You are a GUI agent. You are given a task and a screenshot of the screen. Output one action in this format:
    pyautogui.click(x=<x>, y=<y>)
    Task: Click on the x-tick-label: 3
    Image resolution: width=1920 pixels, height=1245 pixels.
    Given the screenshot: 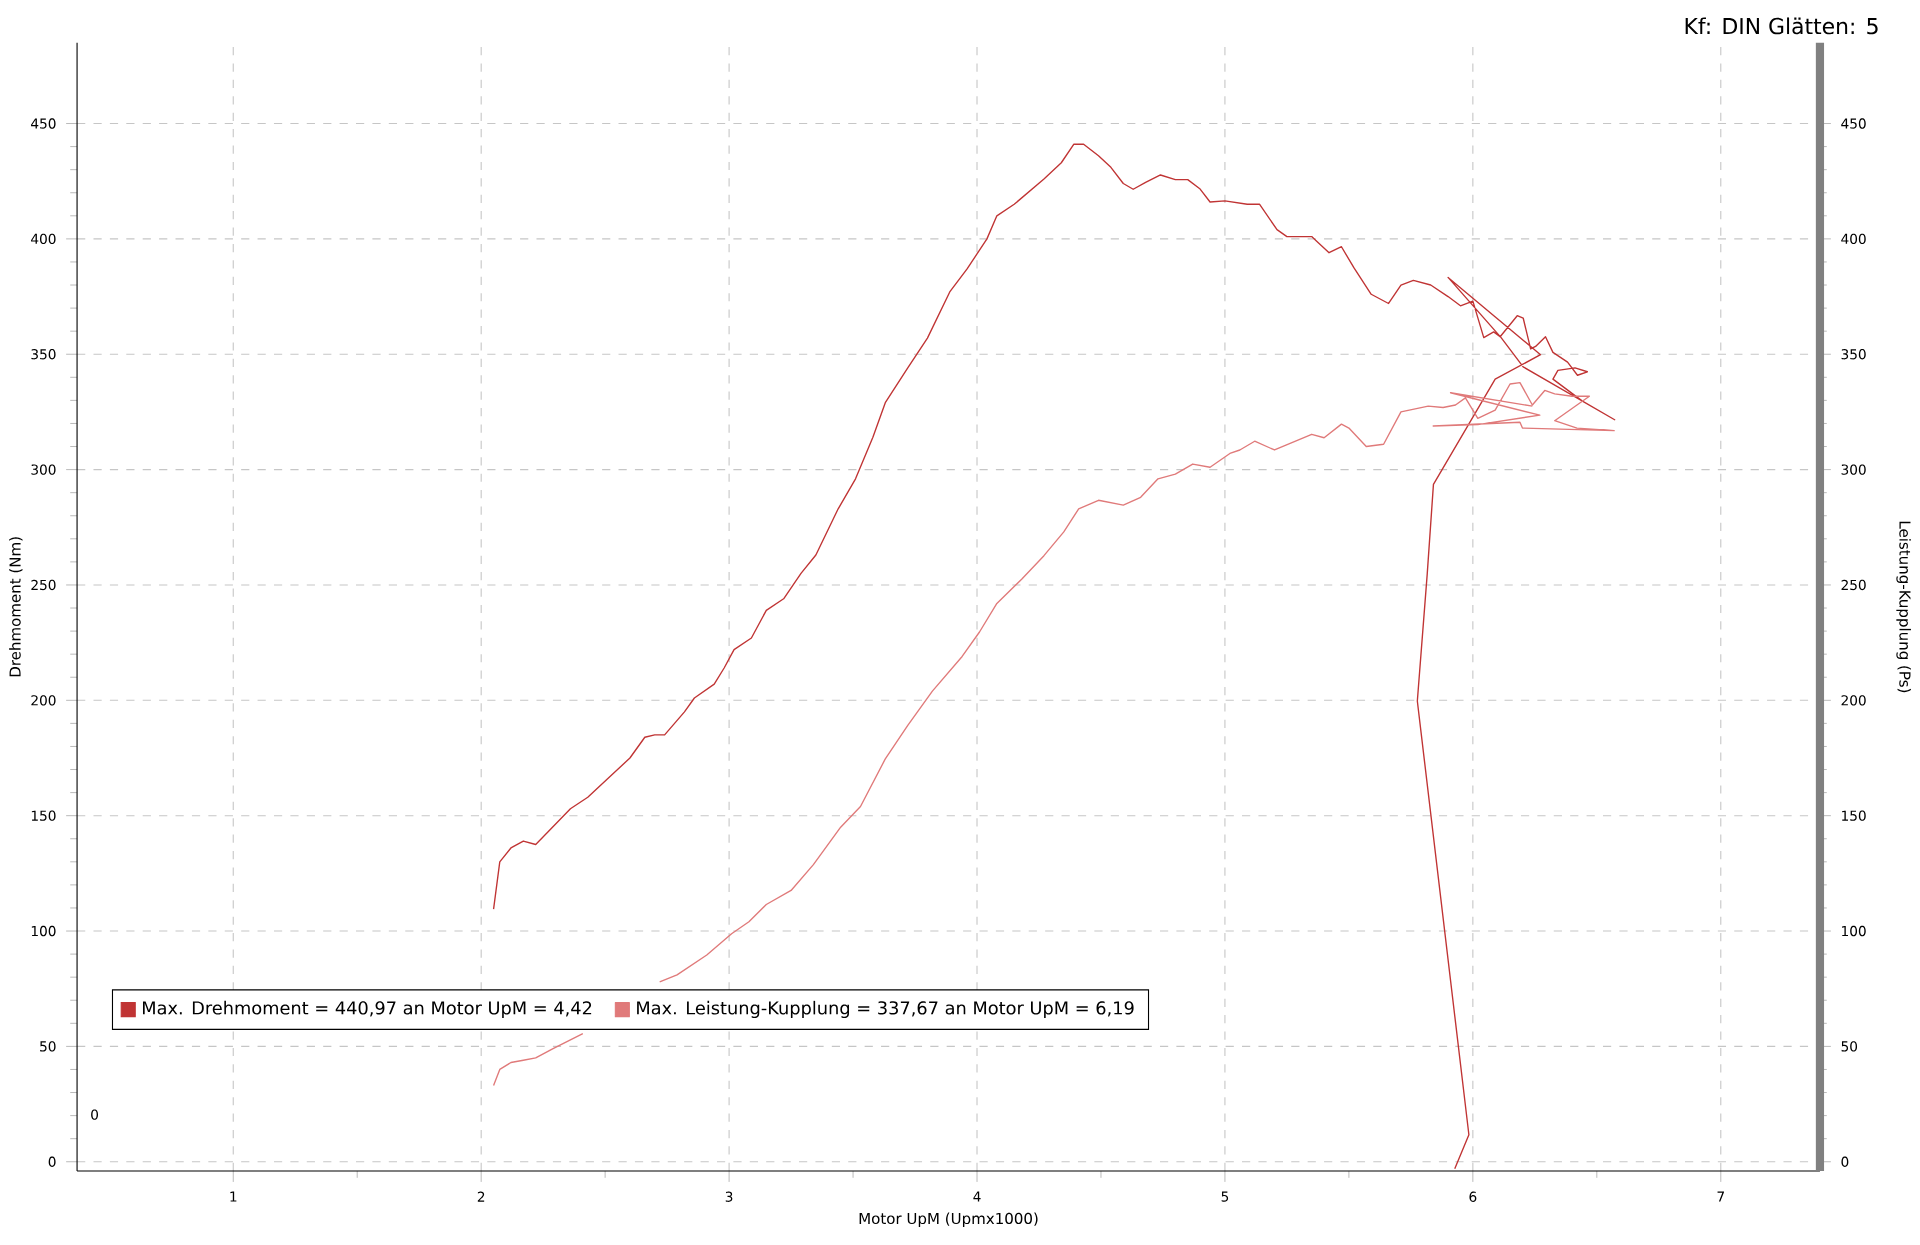 What is the action you would take?
    pyautogui.click(x=729, y=1196)
    